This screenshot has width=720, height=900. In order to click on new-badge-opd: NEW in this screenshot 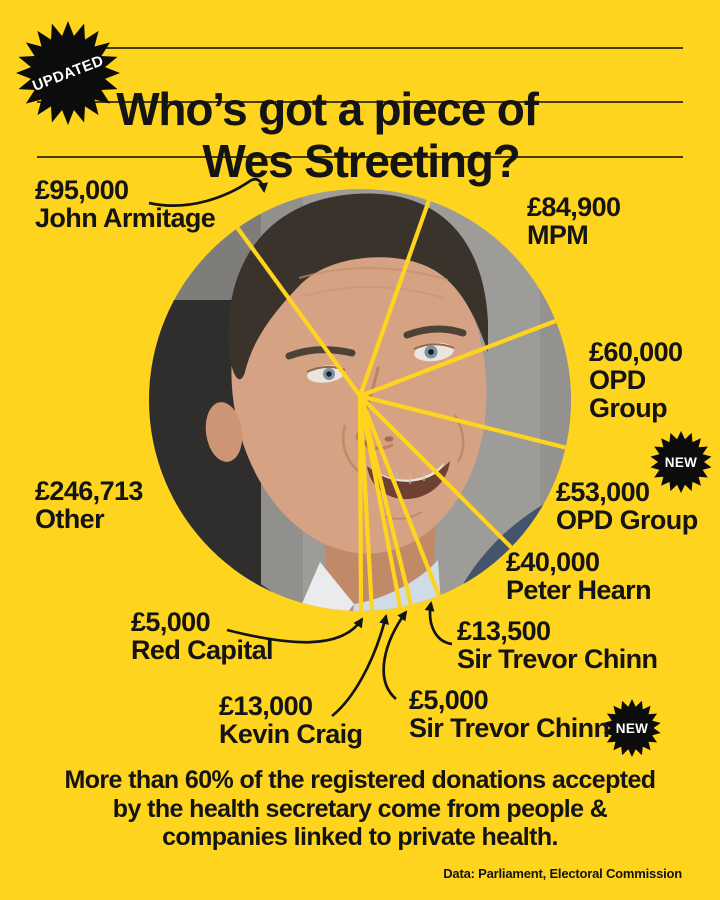, I will do `click(681, 462)`.